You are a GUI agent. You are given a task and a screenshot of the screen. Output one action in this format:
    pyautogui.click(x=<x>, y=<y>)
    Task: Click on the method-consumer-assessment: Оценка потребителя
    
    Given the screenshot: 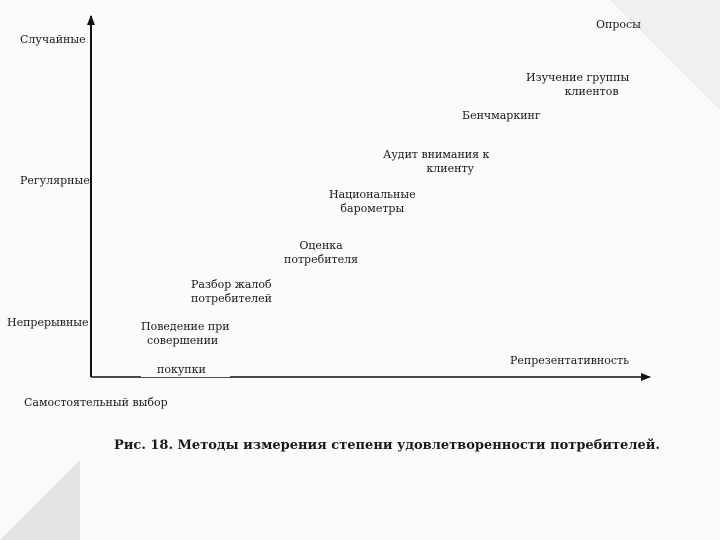 What is the action you would take?
    pyautogui.click(x=321, y=253)
    